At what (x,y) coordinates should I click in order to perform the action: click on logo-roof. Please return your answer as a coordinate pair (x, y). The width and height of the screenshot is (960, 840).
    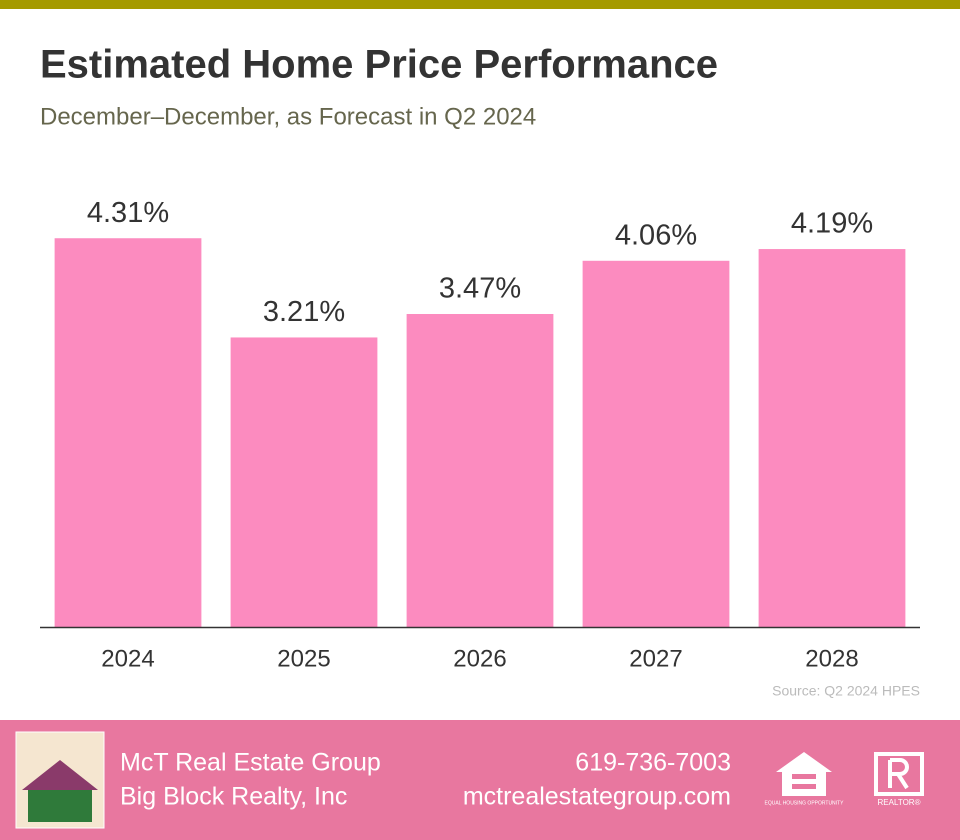
    Looking at the image, I should click on (60, 775).